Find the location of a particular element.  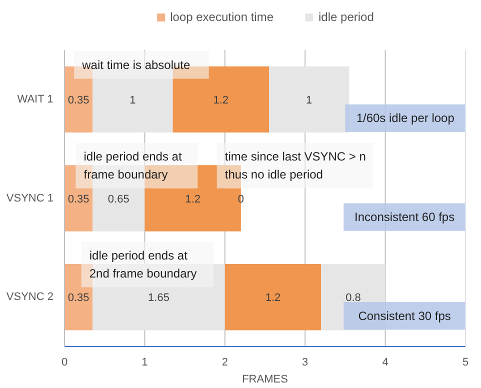

data-label: 0.8 is located at coordinates (353, 298).